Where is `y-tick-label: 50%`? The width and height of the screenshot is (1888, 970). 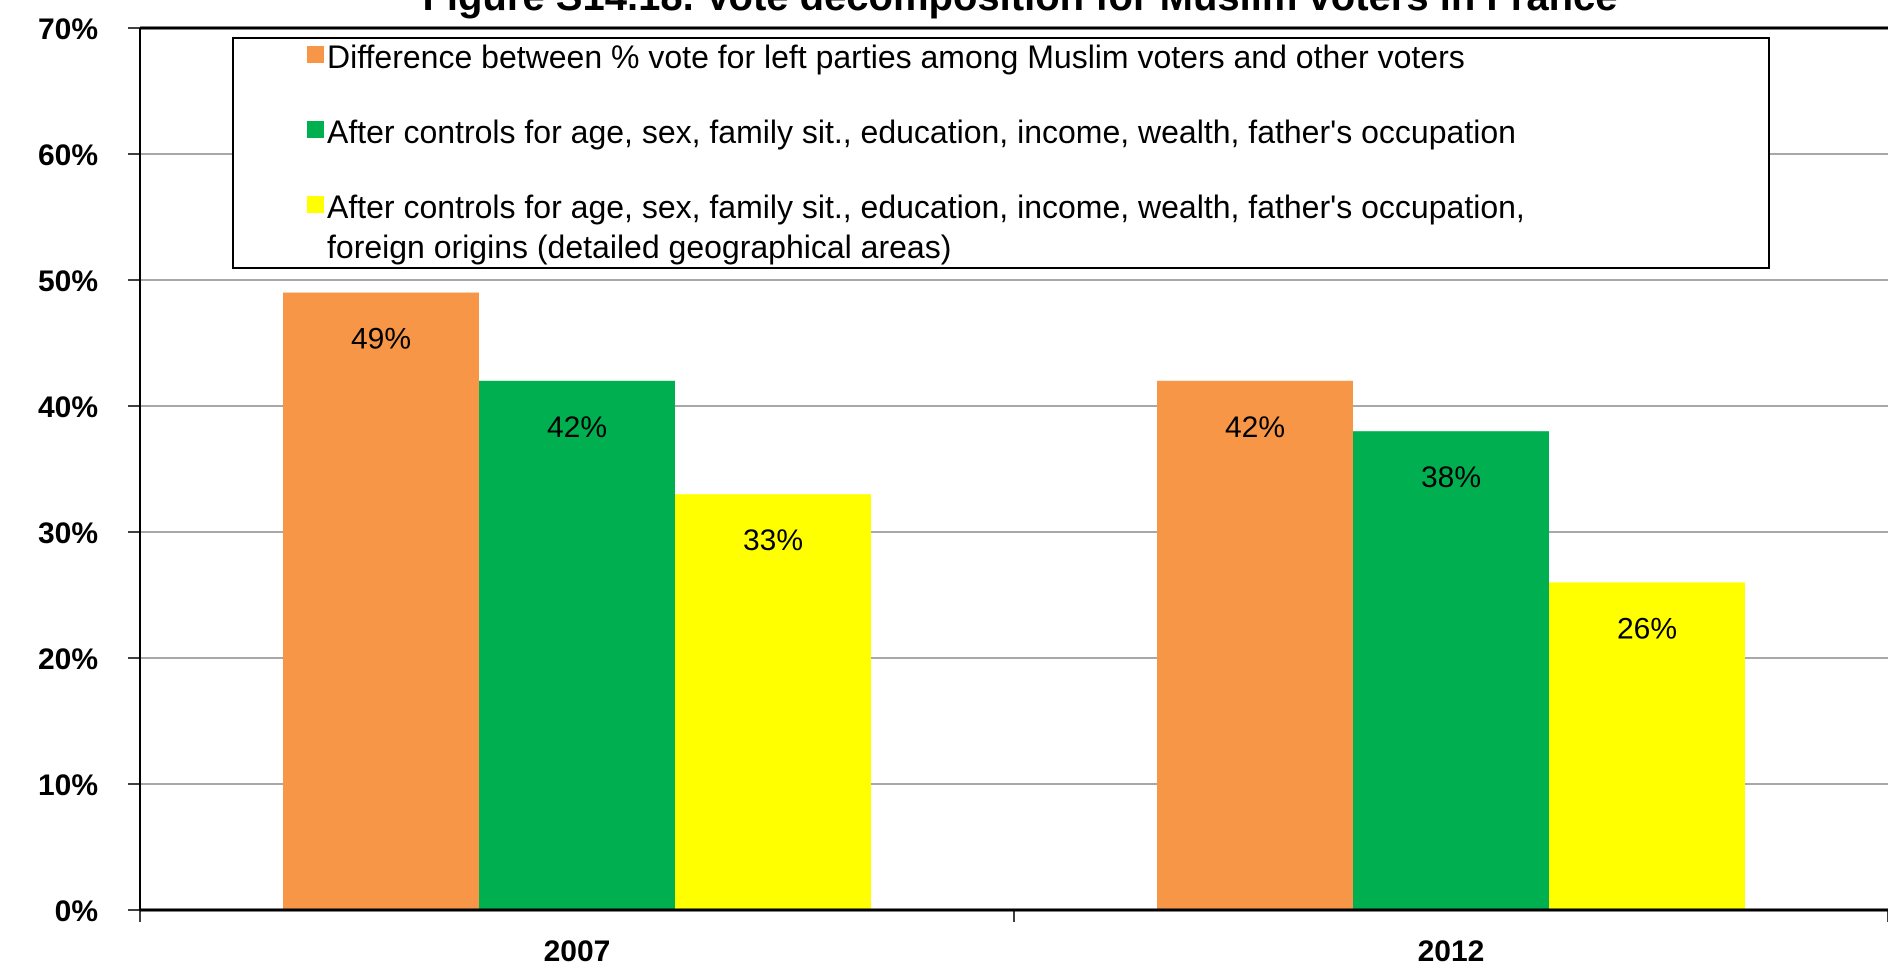 y-tick-label: 50% is located at coordinates (68, 281).